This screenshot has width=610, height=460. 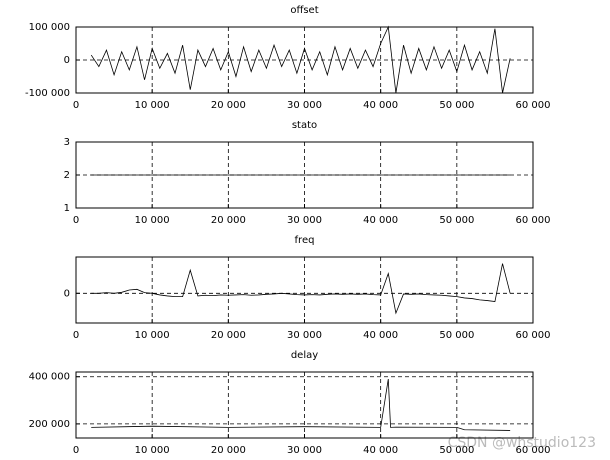 I want to click on y-tick-label: 200 000, so click(x=49, y=424).